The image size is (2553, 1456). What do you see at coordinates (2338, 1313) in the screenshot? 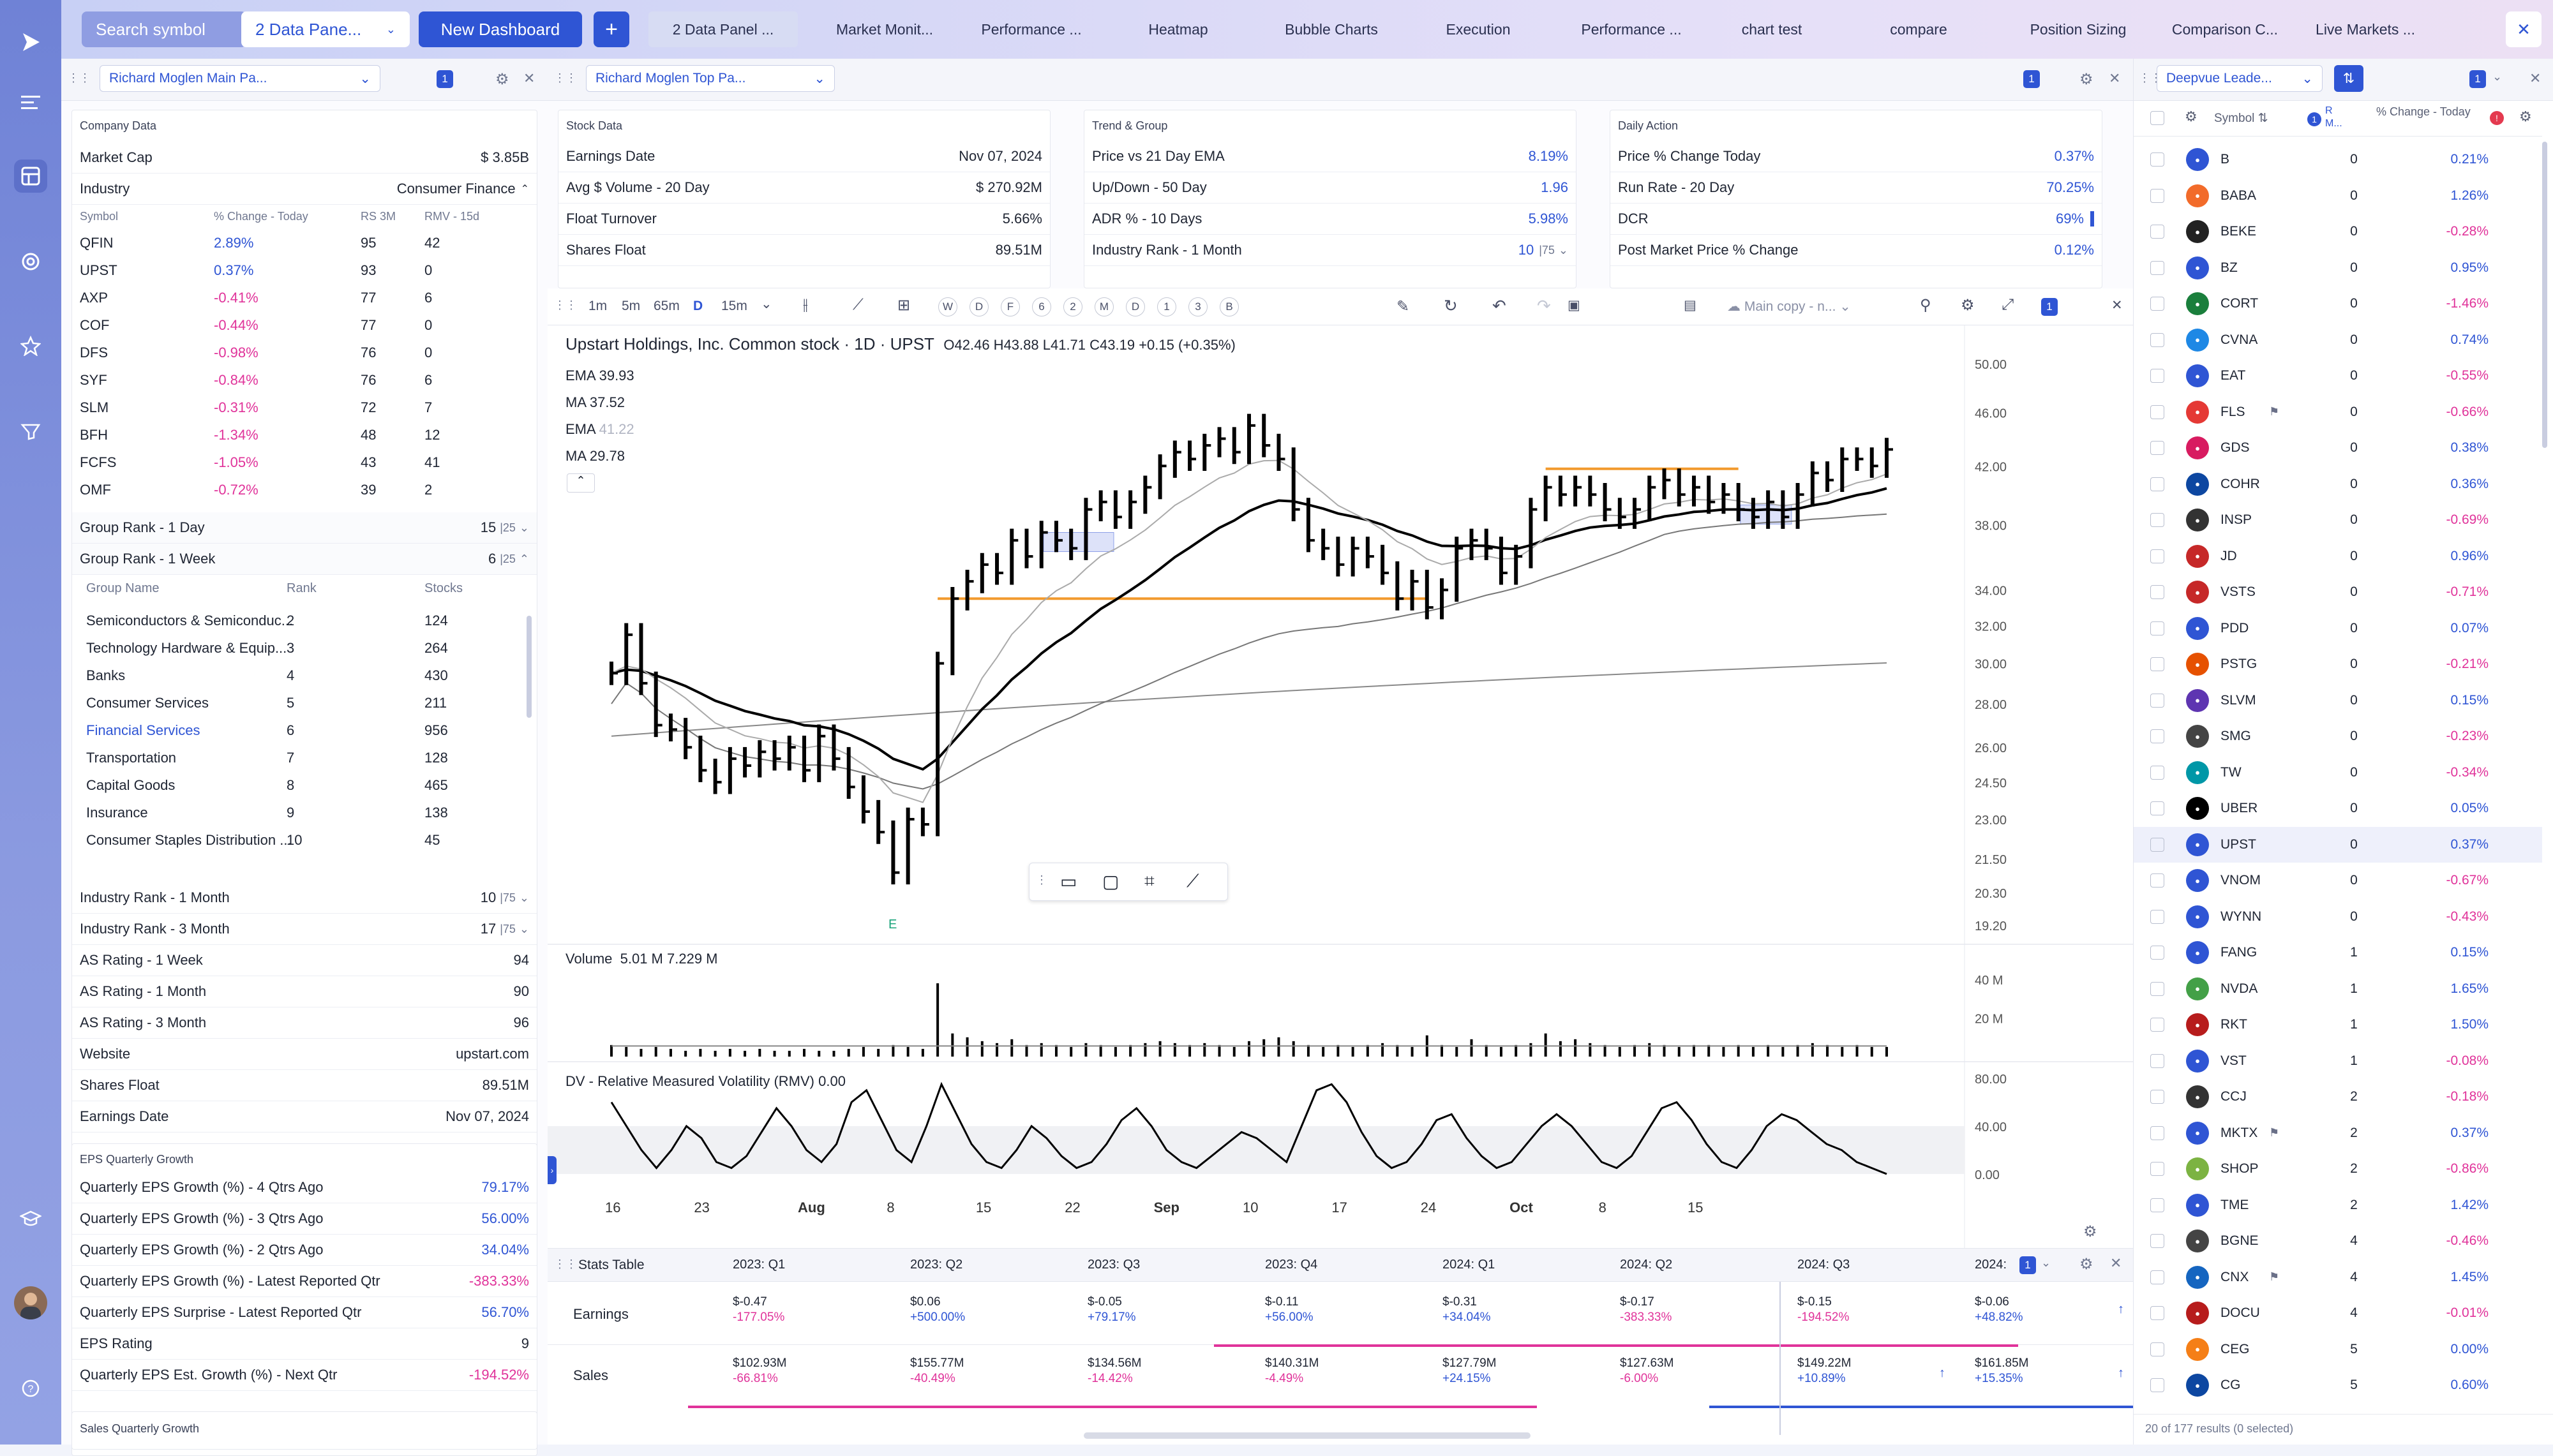
I see `watchlist-row: ● DOCU 4 -0.01%` at bounding box center [2338, 1313].